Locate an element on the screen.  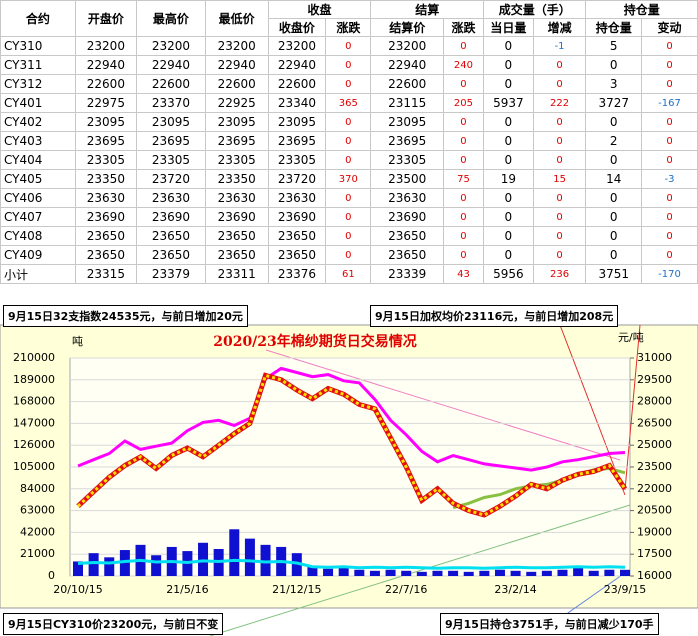
y2-axis-label: 元/吨 is located at coordinates (631, 337).